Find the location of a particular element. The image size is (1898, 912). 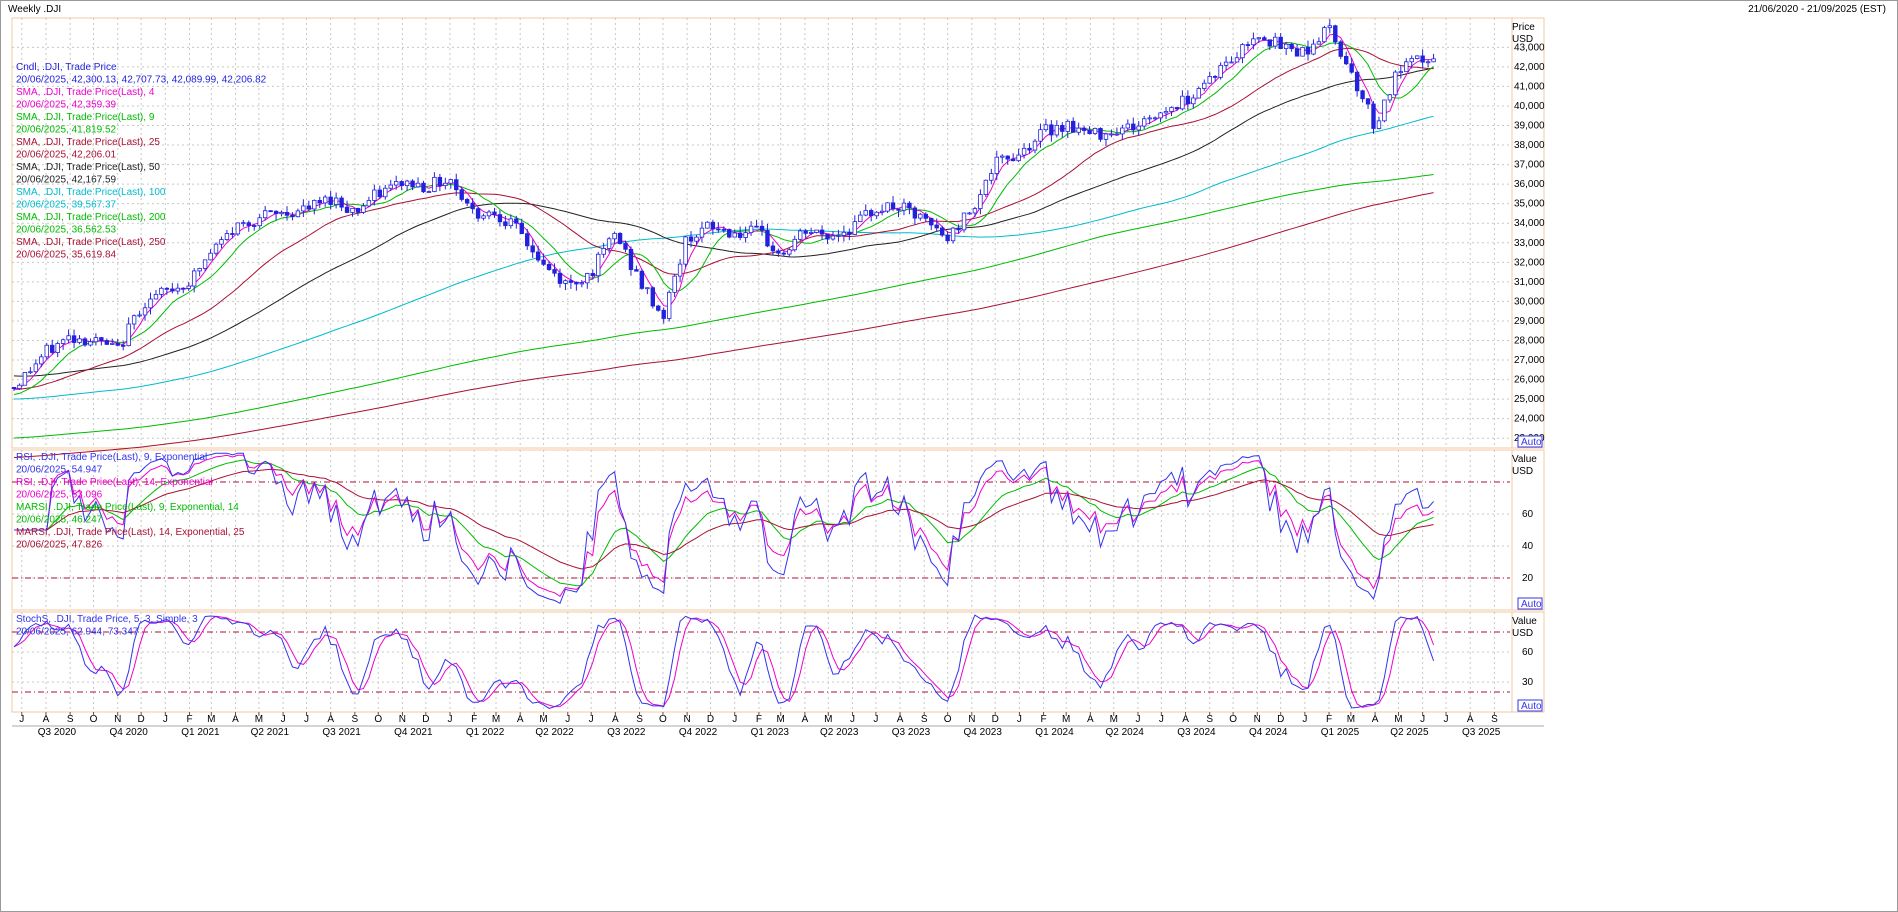

y-tick-value: 60 is located at coordinates (1528, 514).